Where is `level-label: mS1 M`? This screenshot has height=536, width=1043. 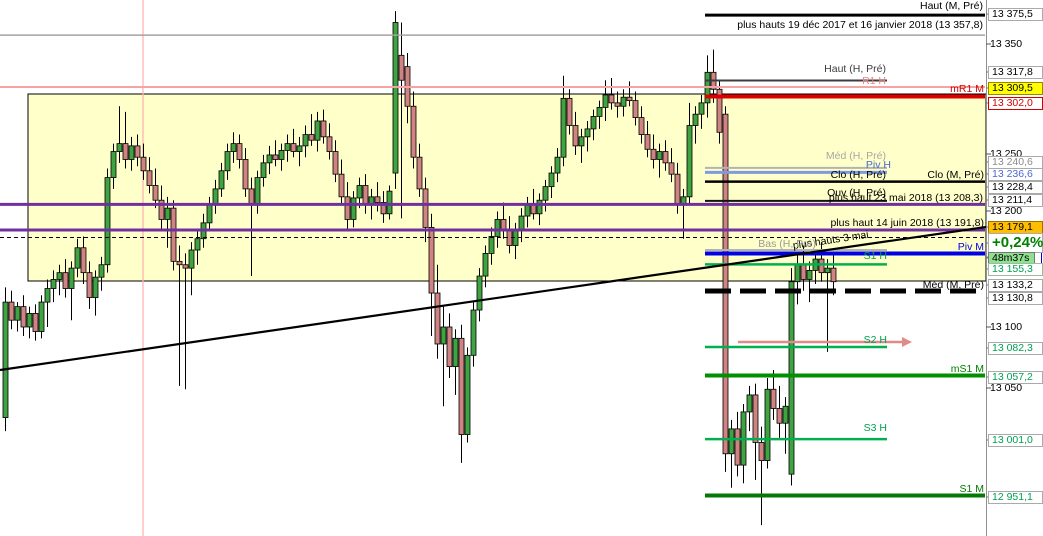
level-label: mS1 M is located at coordinates (967, 369).